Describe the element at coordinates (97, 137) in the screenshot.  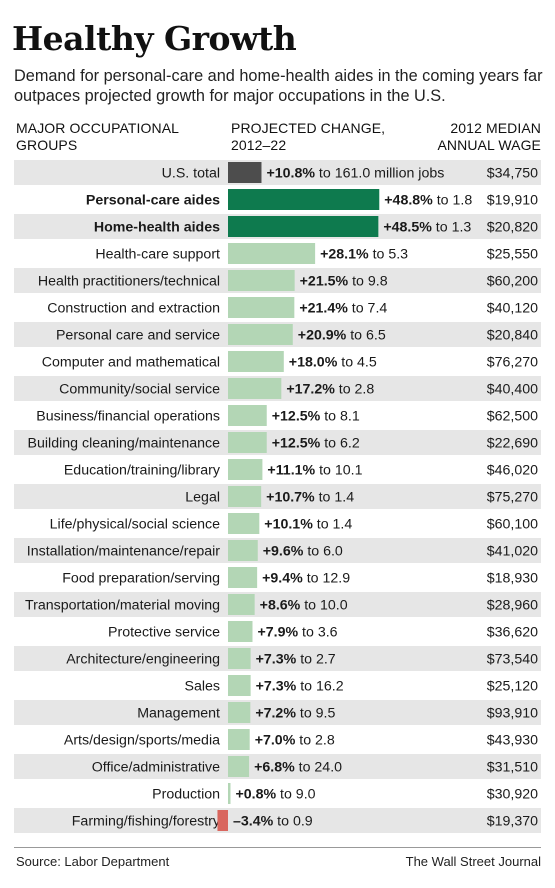
I see `header-groups: MAJOR OCCUPATIONAL GROUPS` at that location.